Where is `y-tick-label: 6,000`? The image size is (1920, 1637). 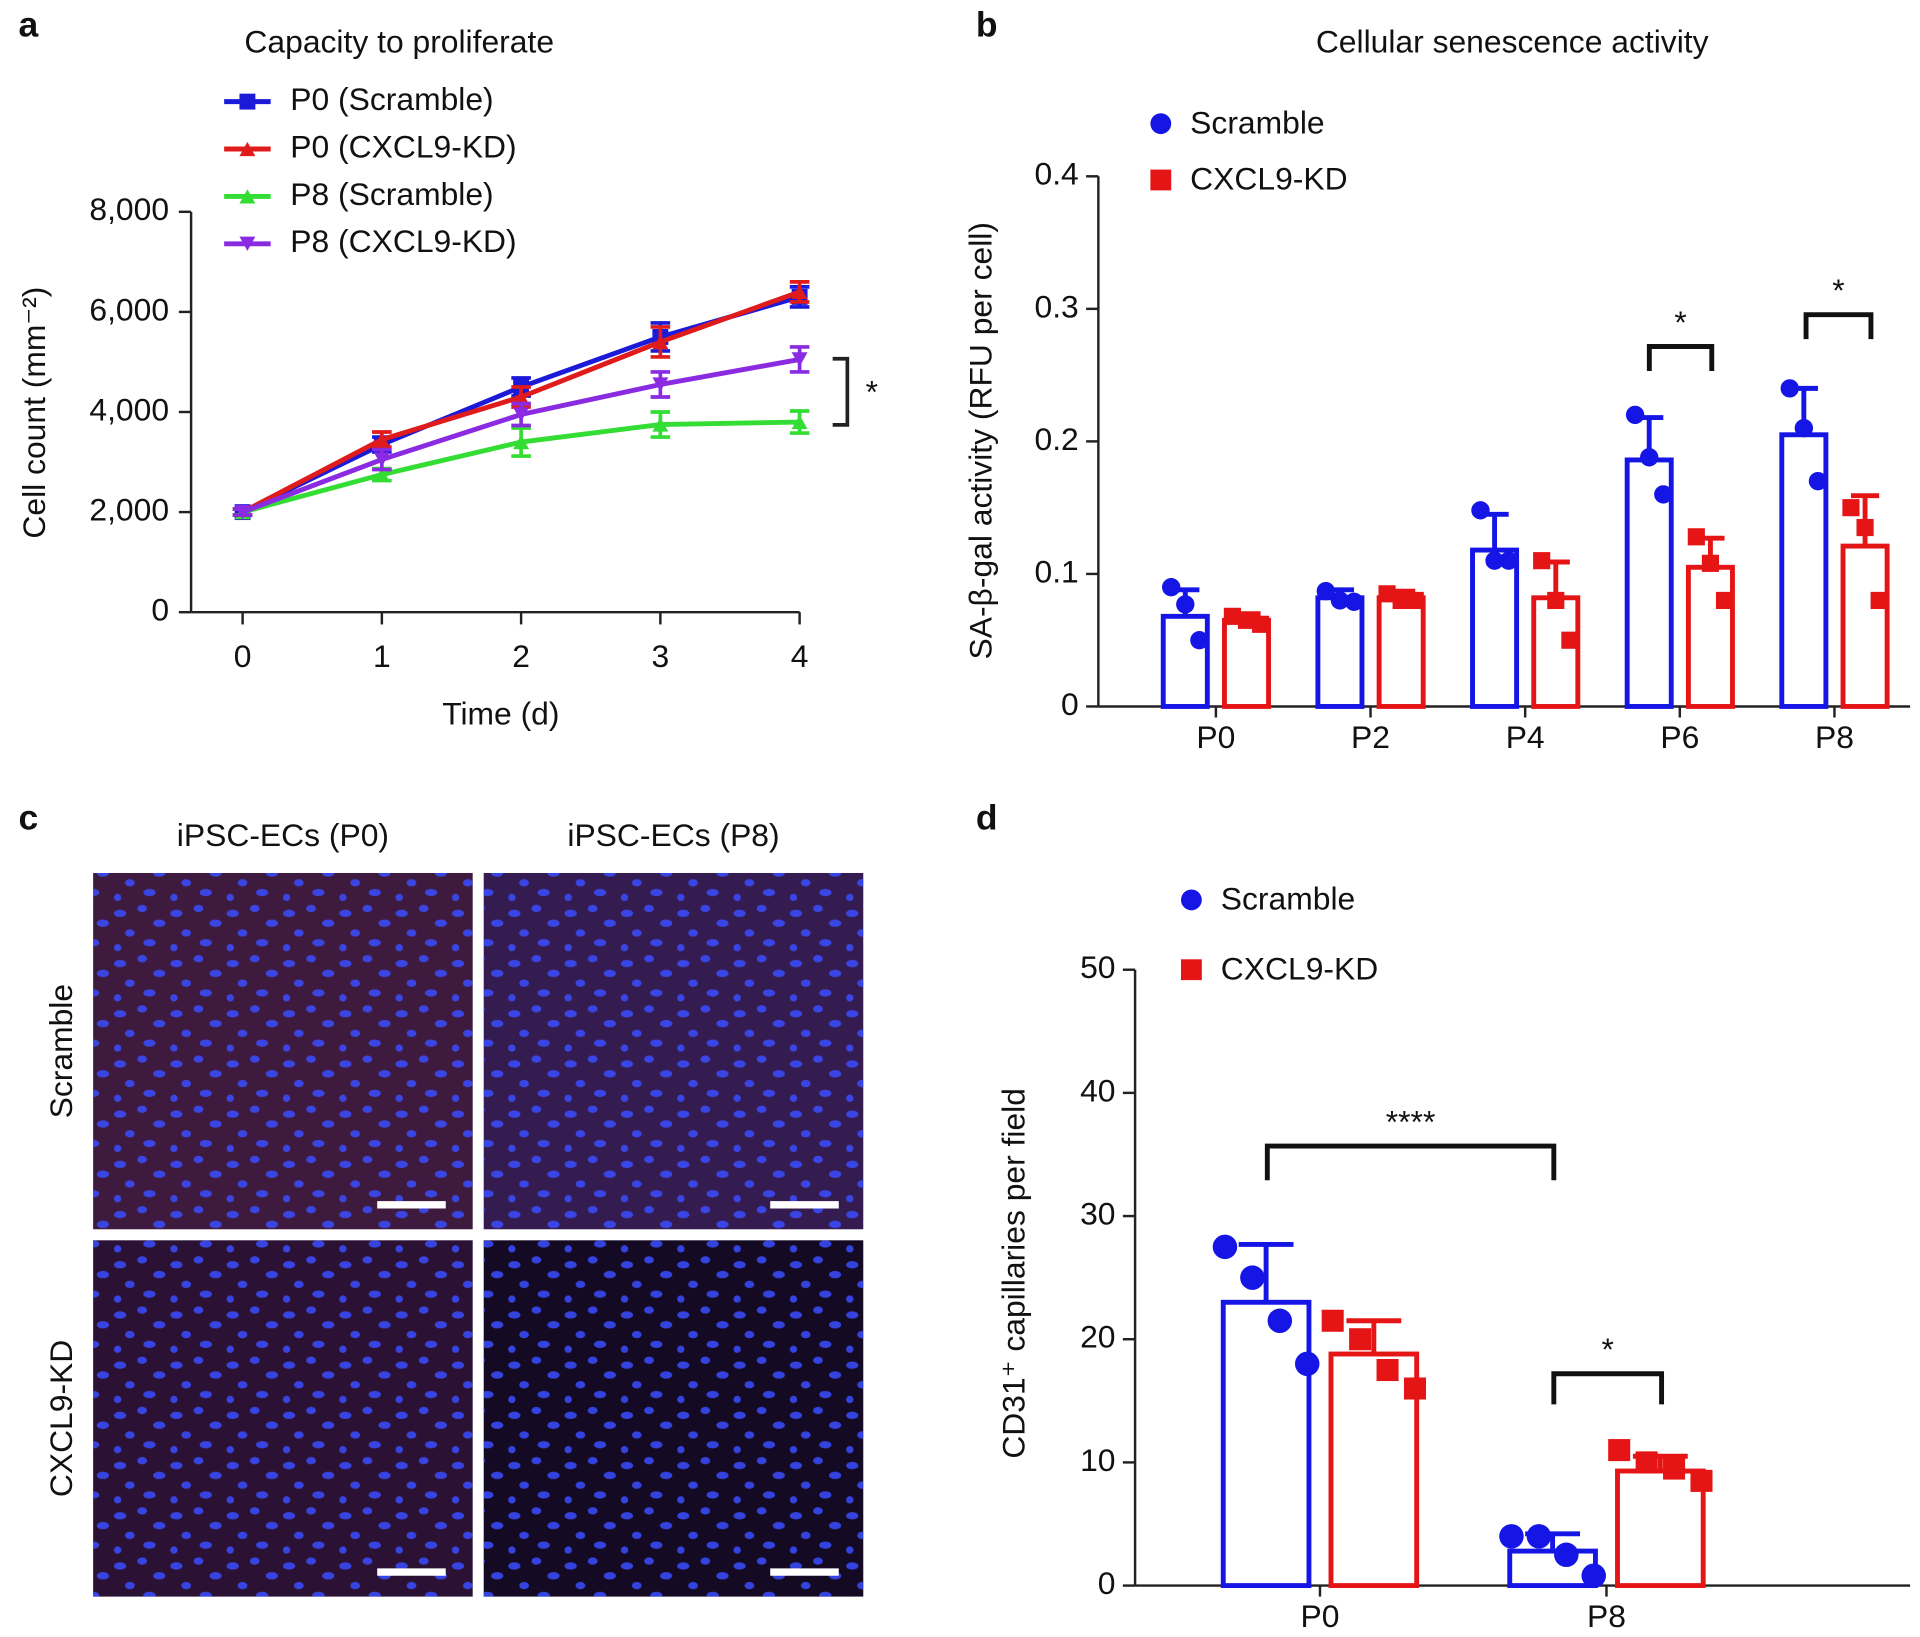
y-tick-label: 6,000 is located at coordinates (129, 309).